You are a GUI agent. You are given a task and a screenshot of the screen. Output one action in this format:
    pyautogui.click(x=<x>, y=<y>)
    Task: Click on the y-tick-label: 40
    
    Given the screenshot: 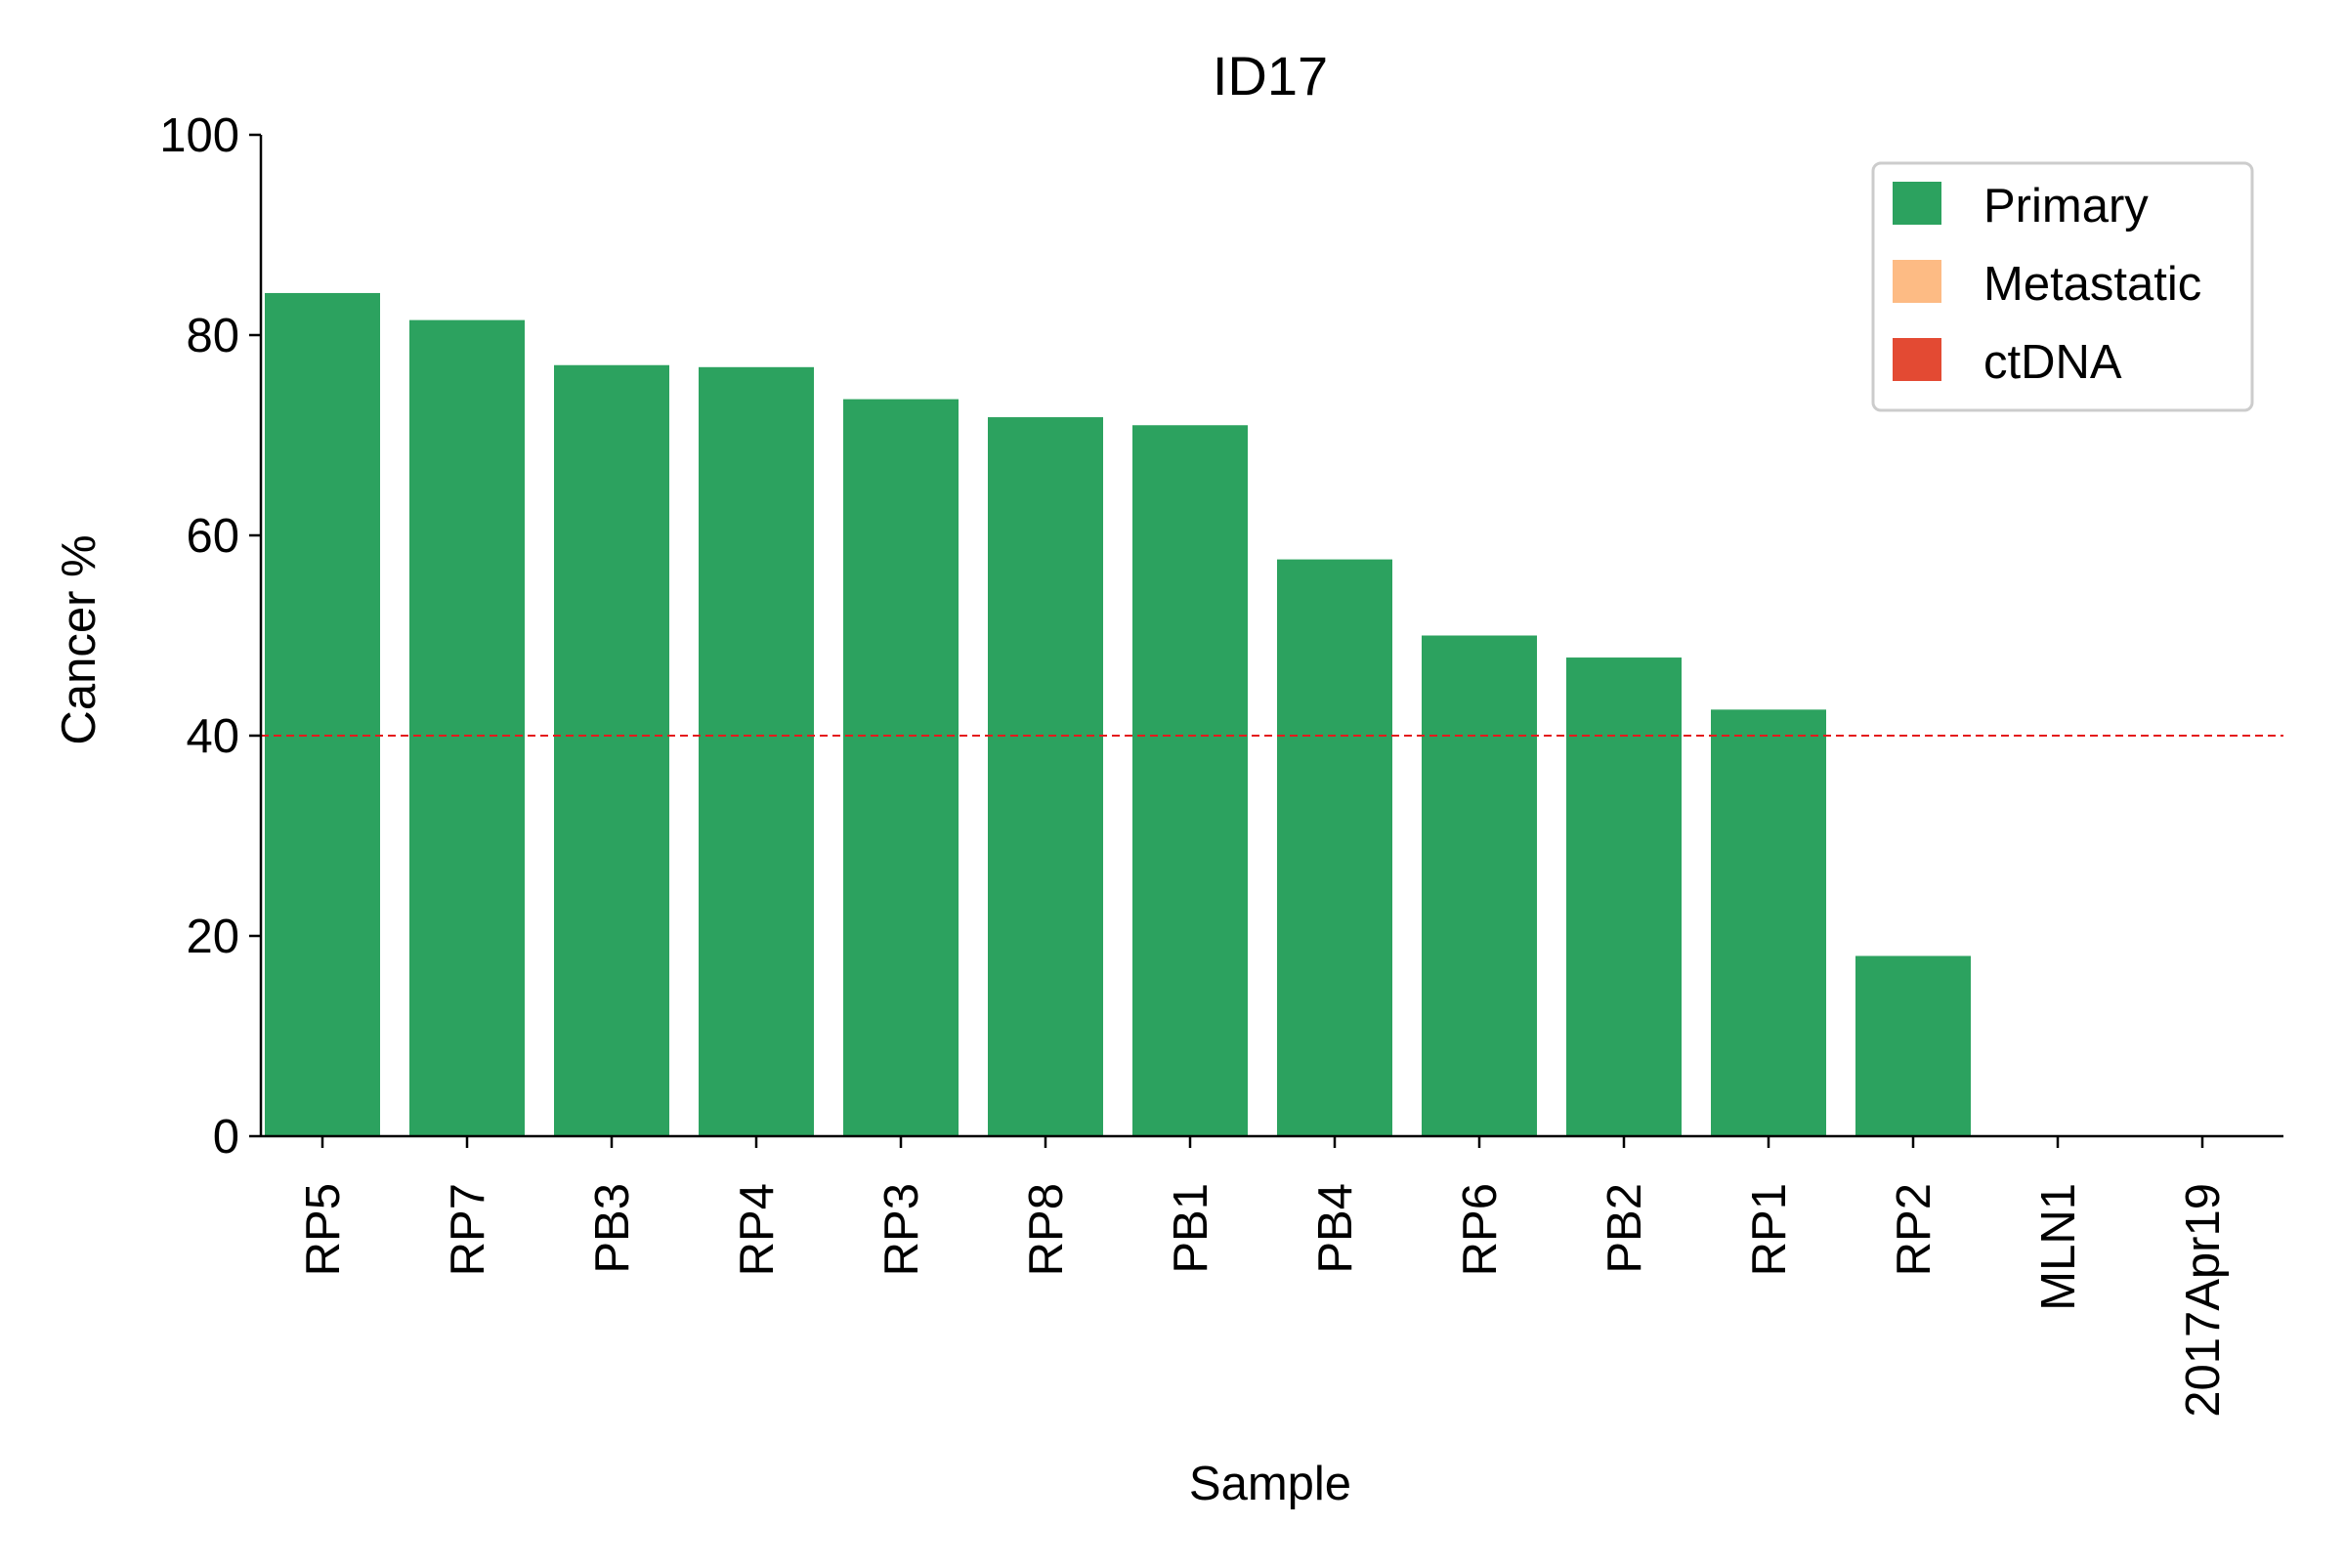 What is the action you would take?
    pyautogui.click(x=212, y=736)
    